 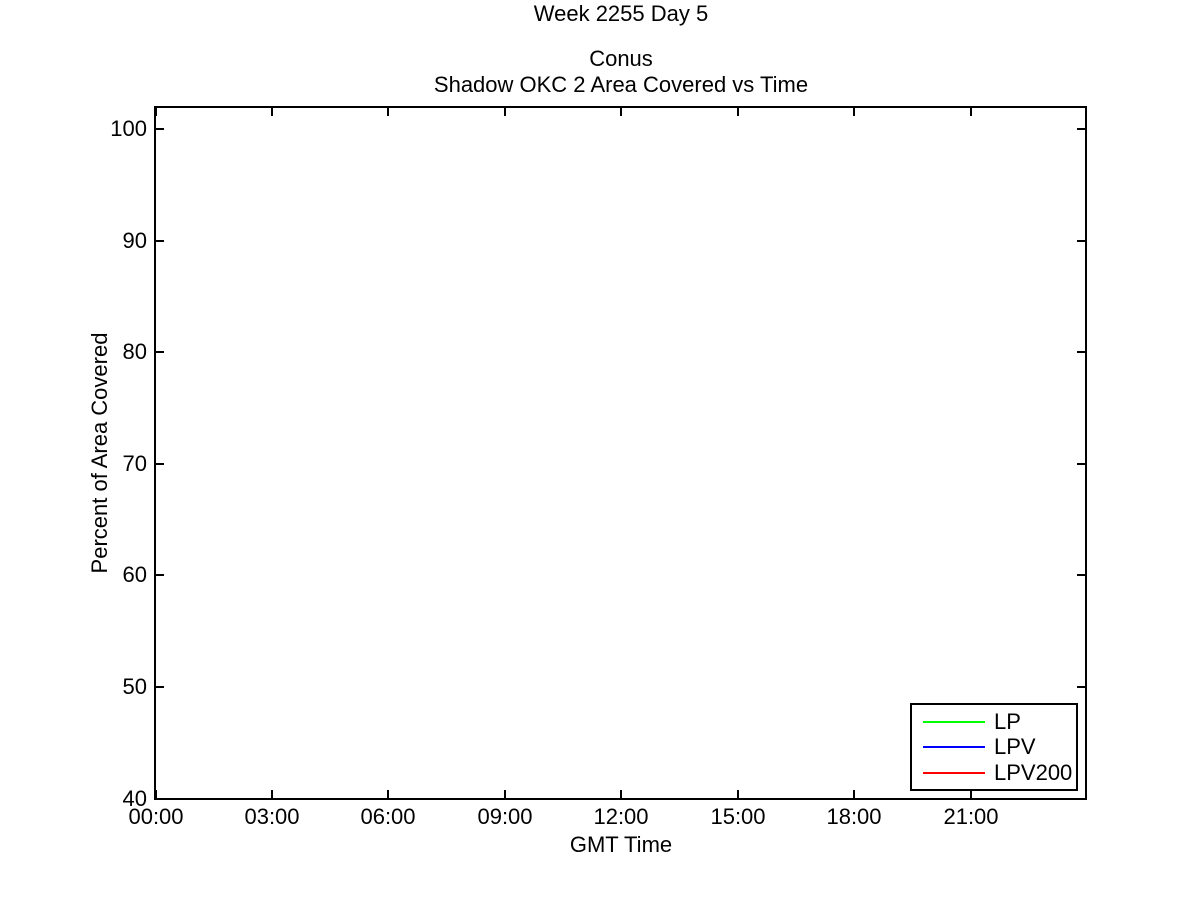 I want to click on x-tick-label: 06:00, so click(x=388, y=816).